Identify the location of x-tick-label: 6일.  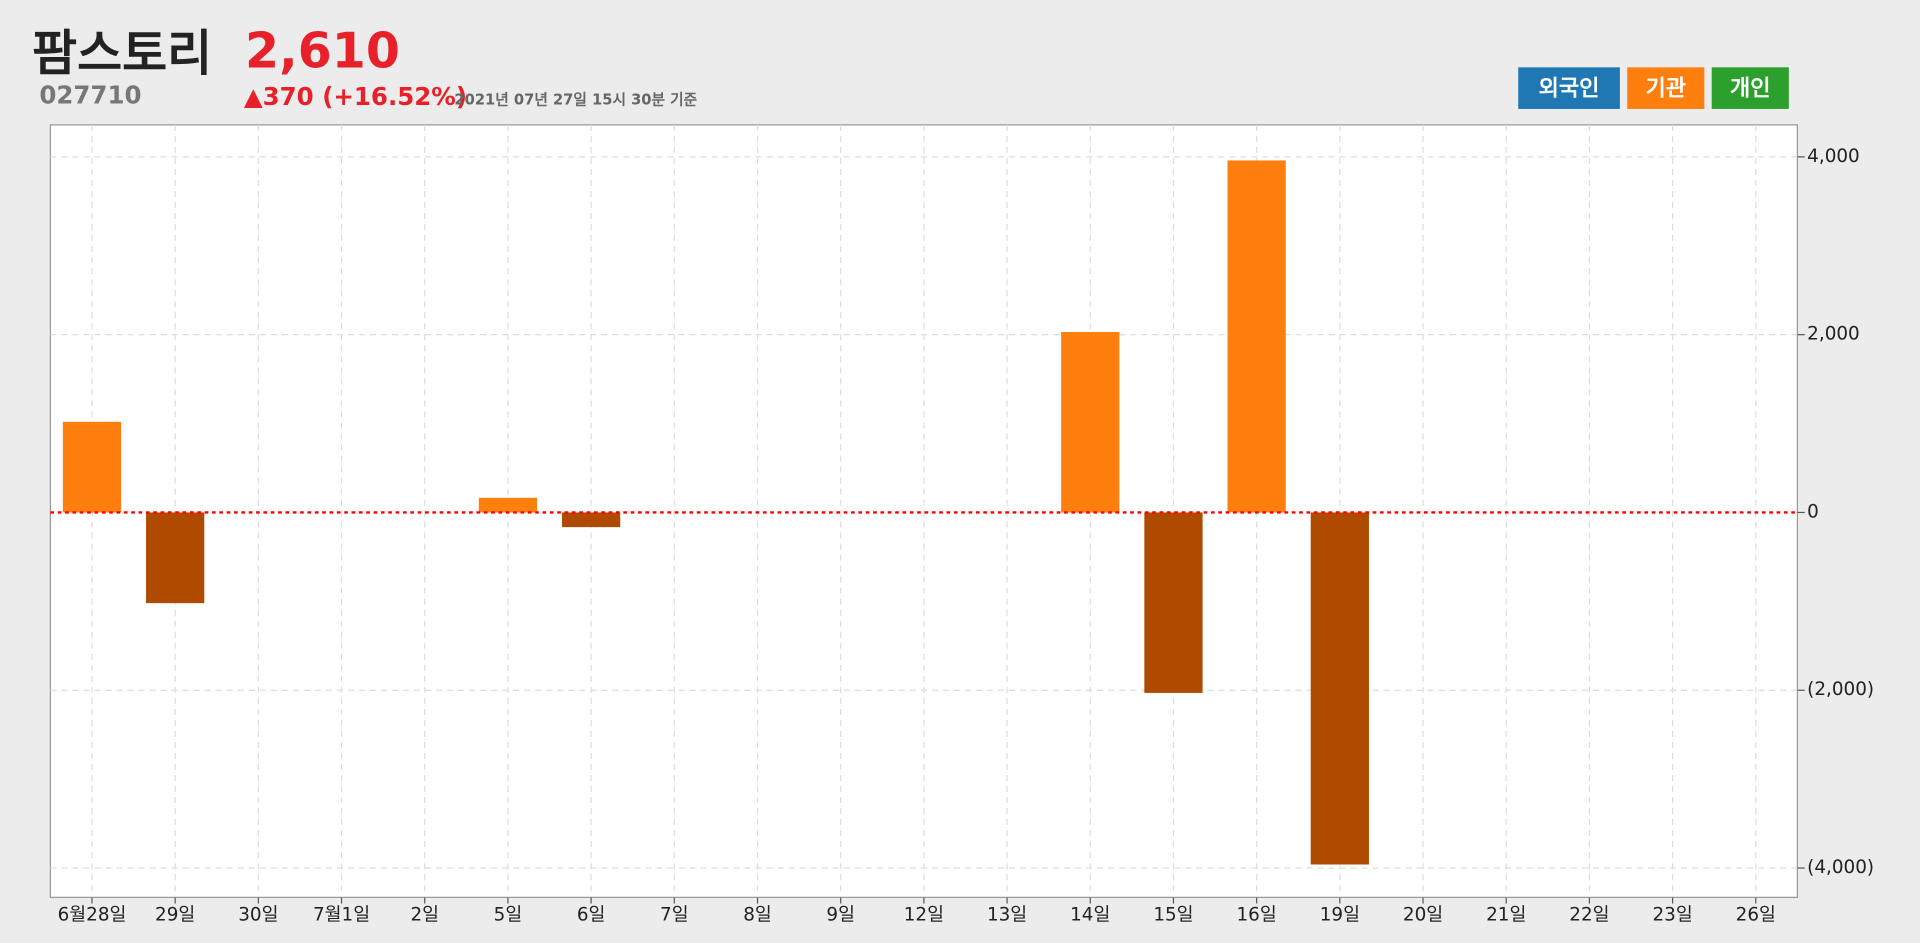
(591, 915).